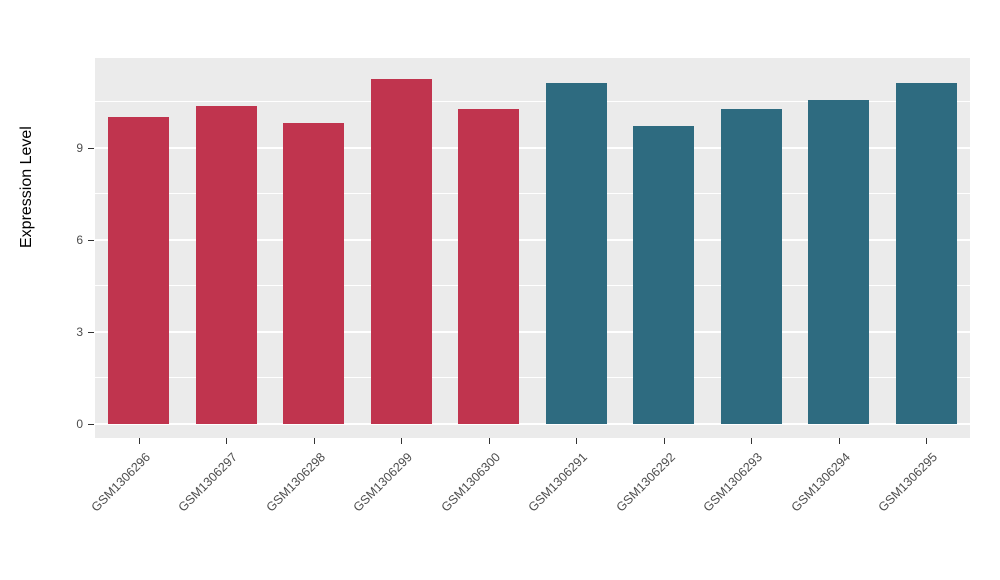 This screenshot has height=580, width=1000. I want to click on x-tick-label-GSM1306298: GSM1306298, so click(295, 482).